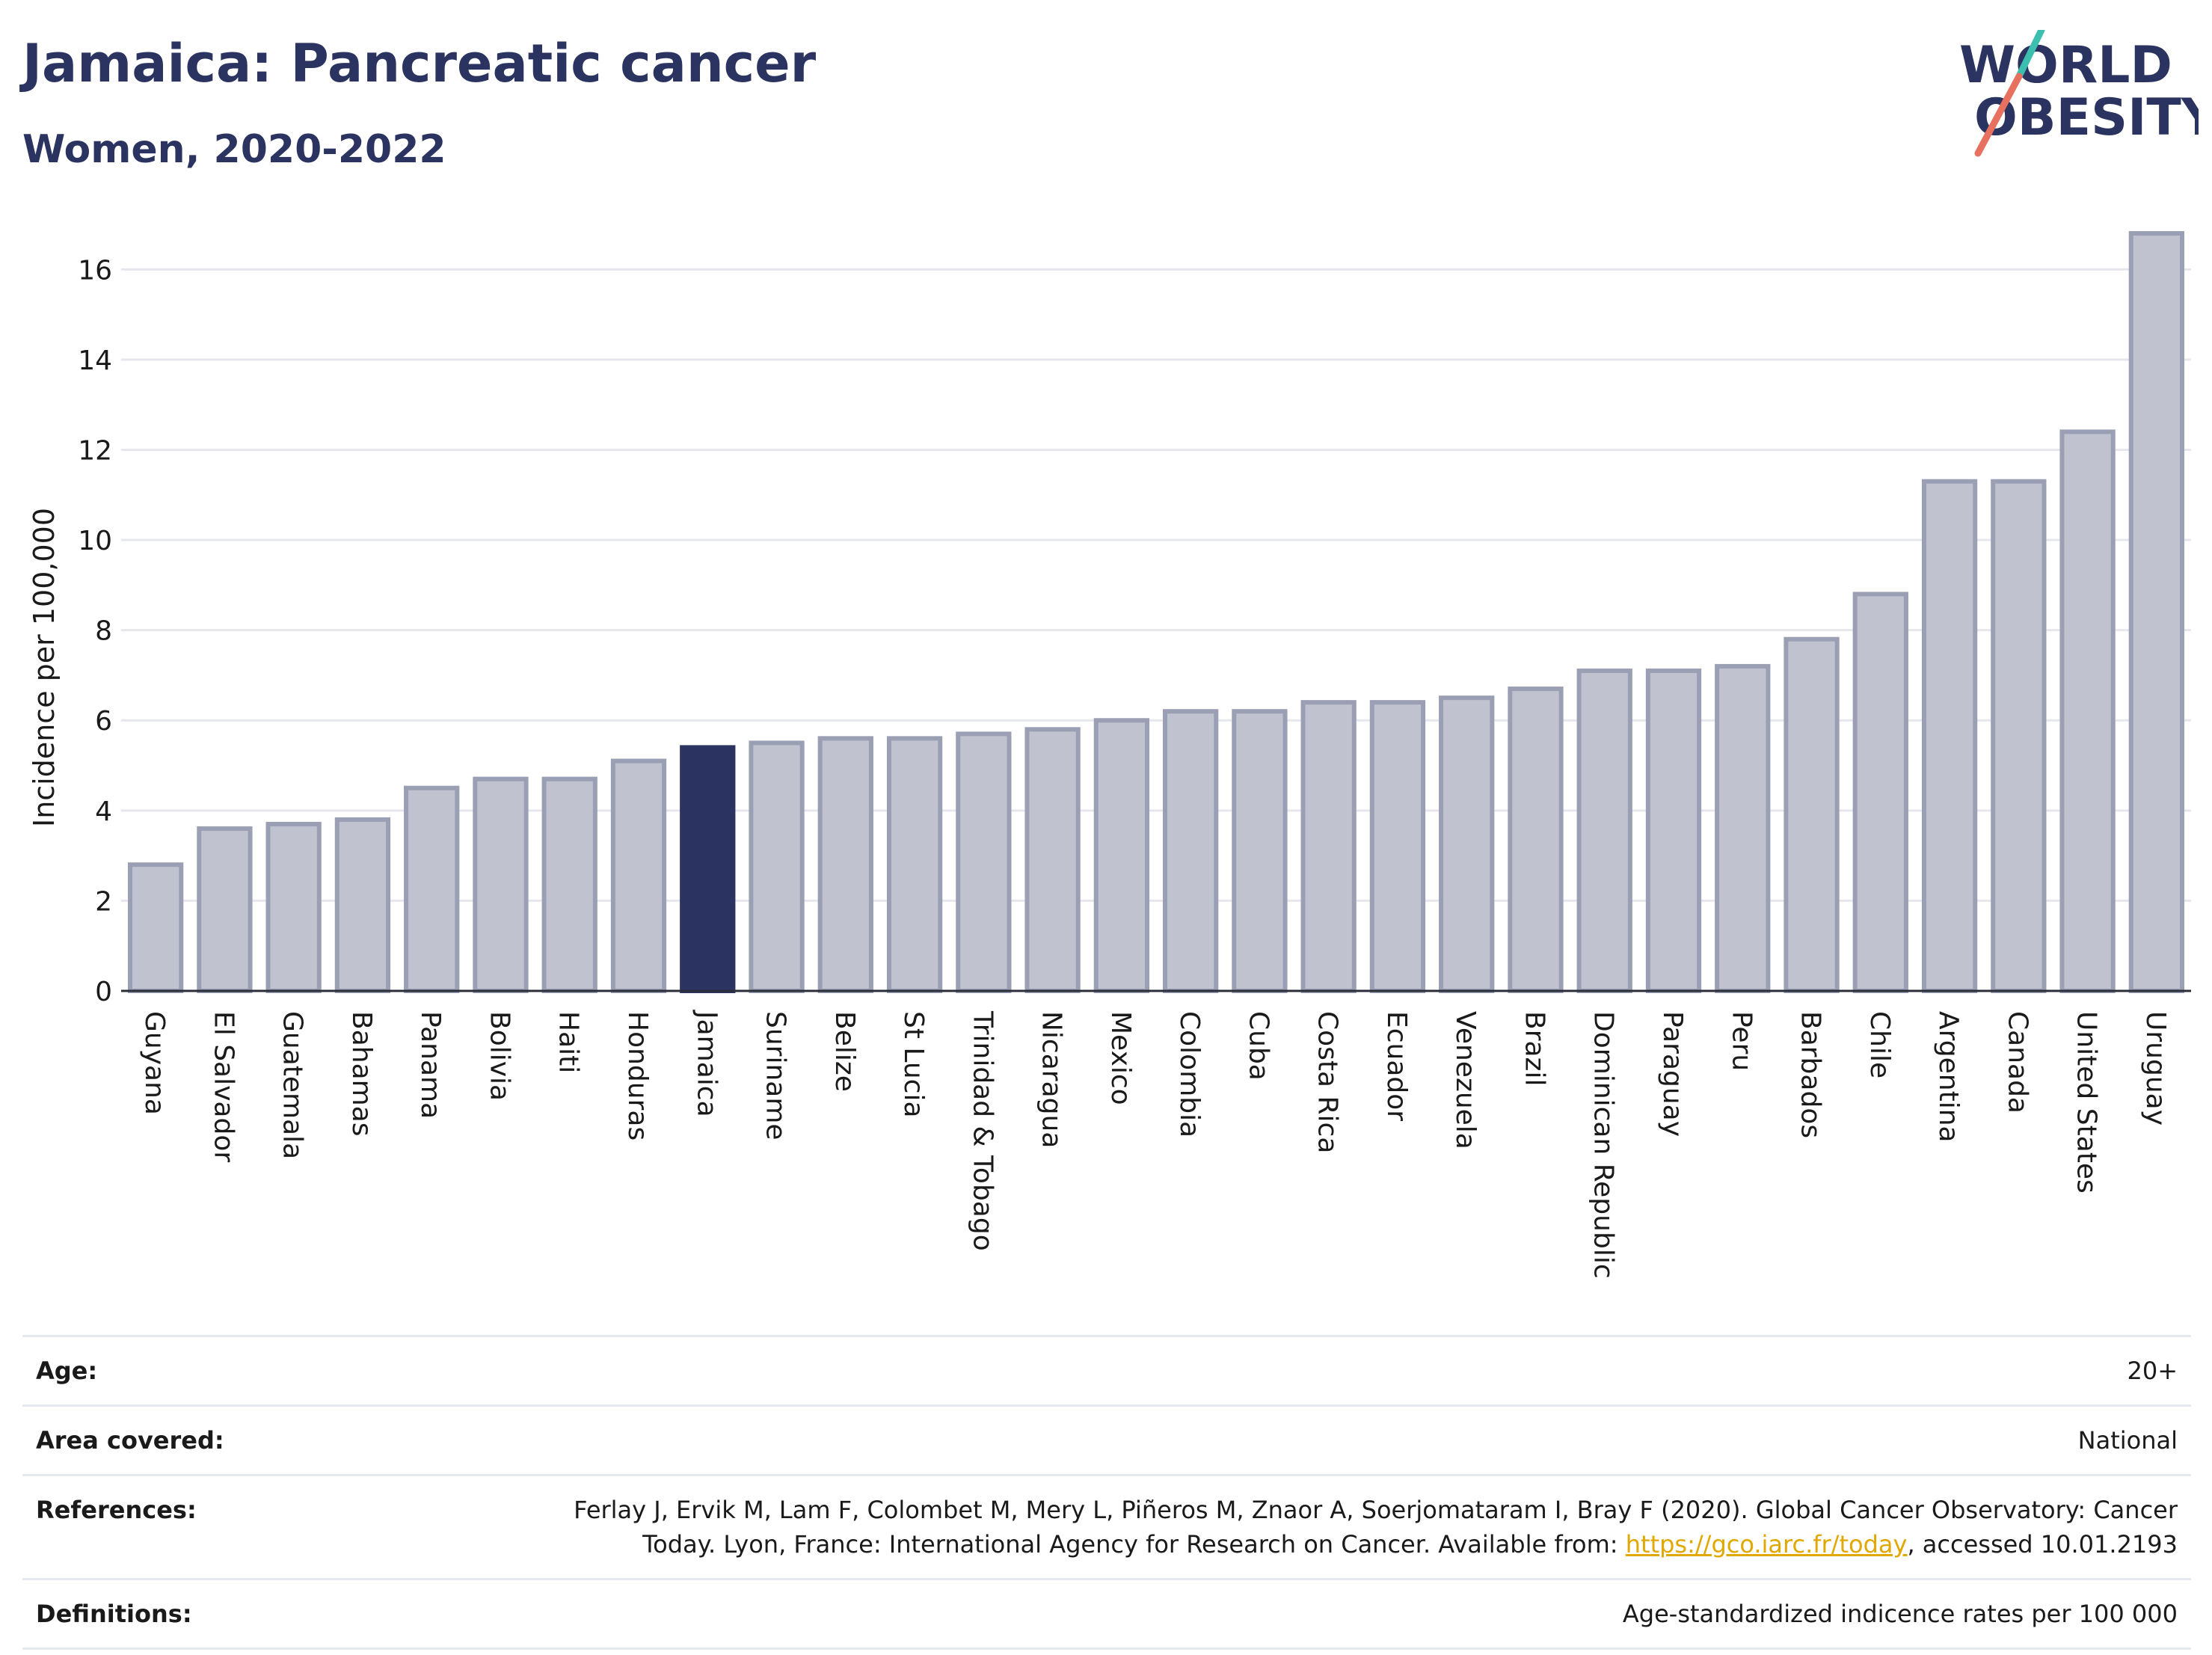  What do you see at coordinates (1190, 851) in the screenshot?
I see `bar-colombia` at bounding box center [1190, 851].